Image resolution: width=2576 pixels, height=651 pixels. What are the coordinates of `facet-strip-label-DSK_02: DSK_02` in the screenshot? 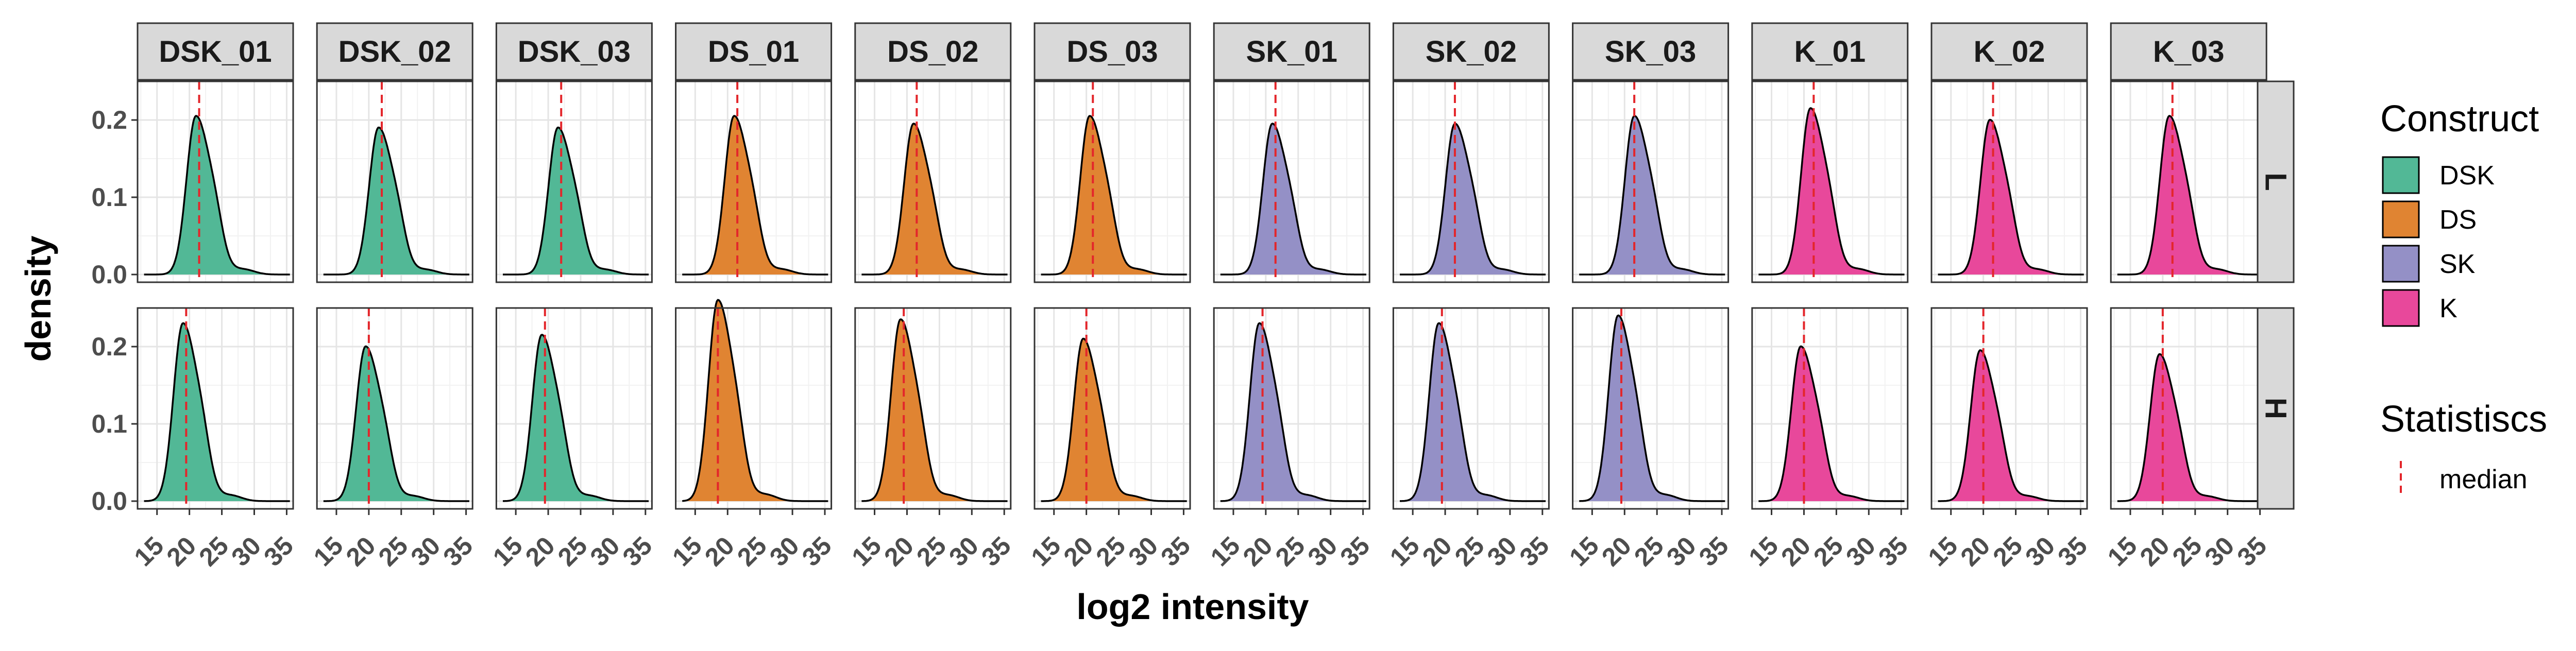 It's located at (395, 51).